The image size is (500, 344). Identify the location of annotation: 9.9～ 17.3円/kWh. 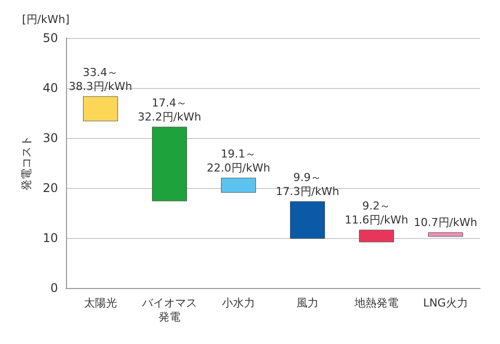
(308, 184).